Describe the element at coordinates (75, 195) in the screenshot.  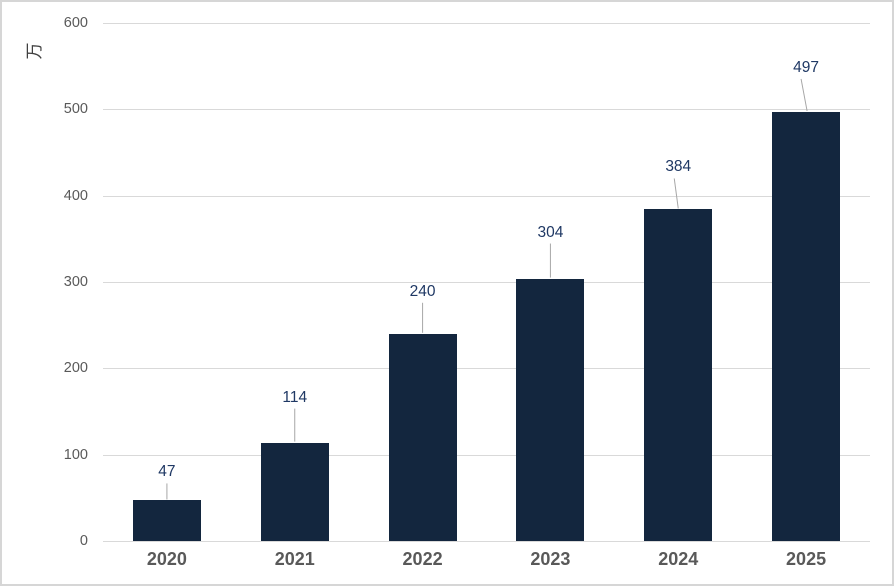
I see `y-tick-label: 400` at that location.